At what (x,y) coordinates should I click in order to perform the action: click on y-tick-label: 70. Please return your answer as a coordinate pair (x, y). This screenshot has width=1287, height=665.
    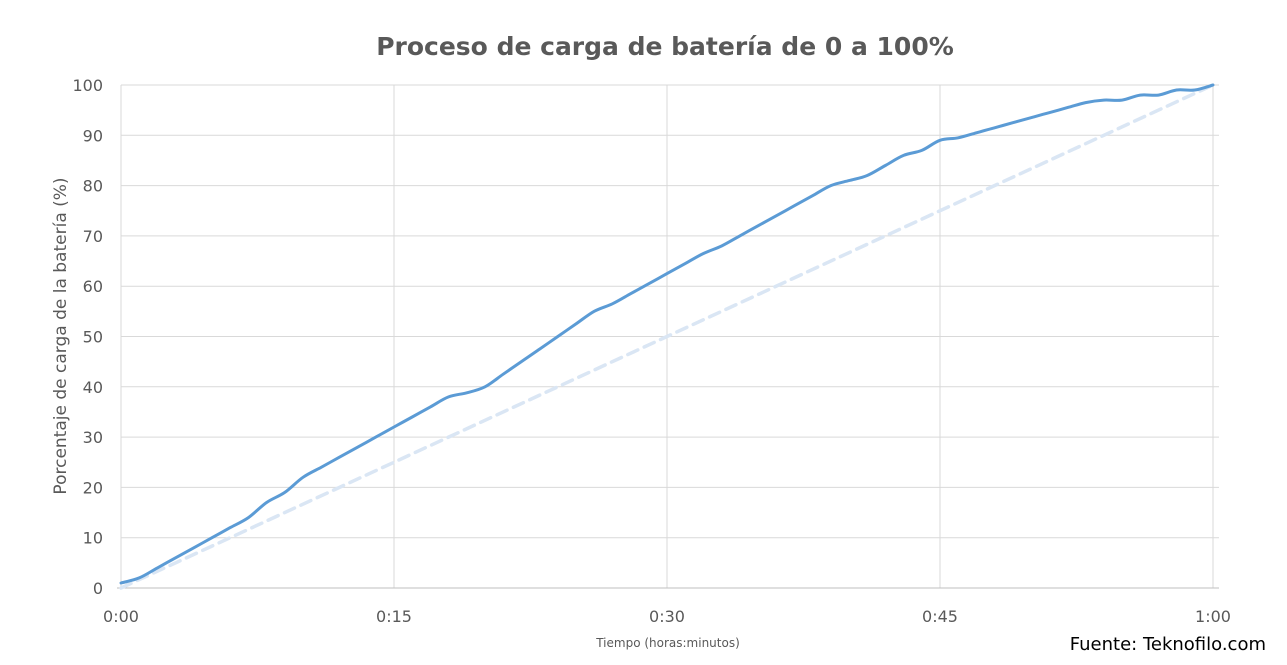
    Looking at the image, I should click on (93, 236).